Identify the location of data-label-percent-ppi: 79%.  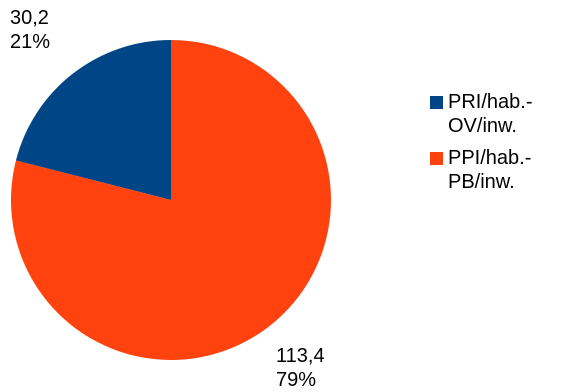
(296, 380).